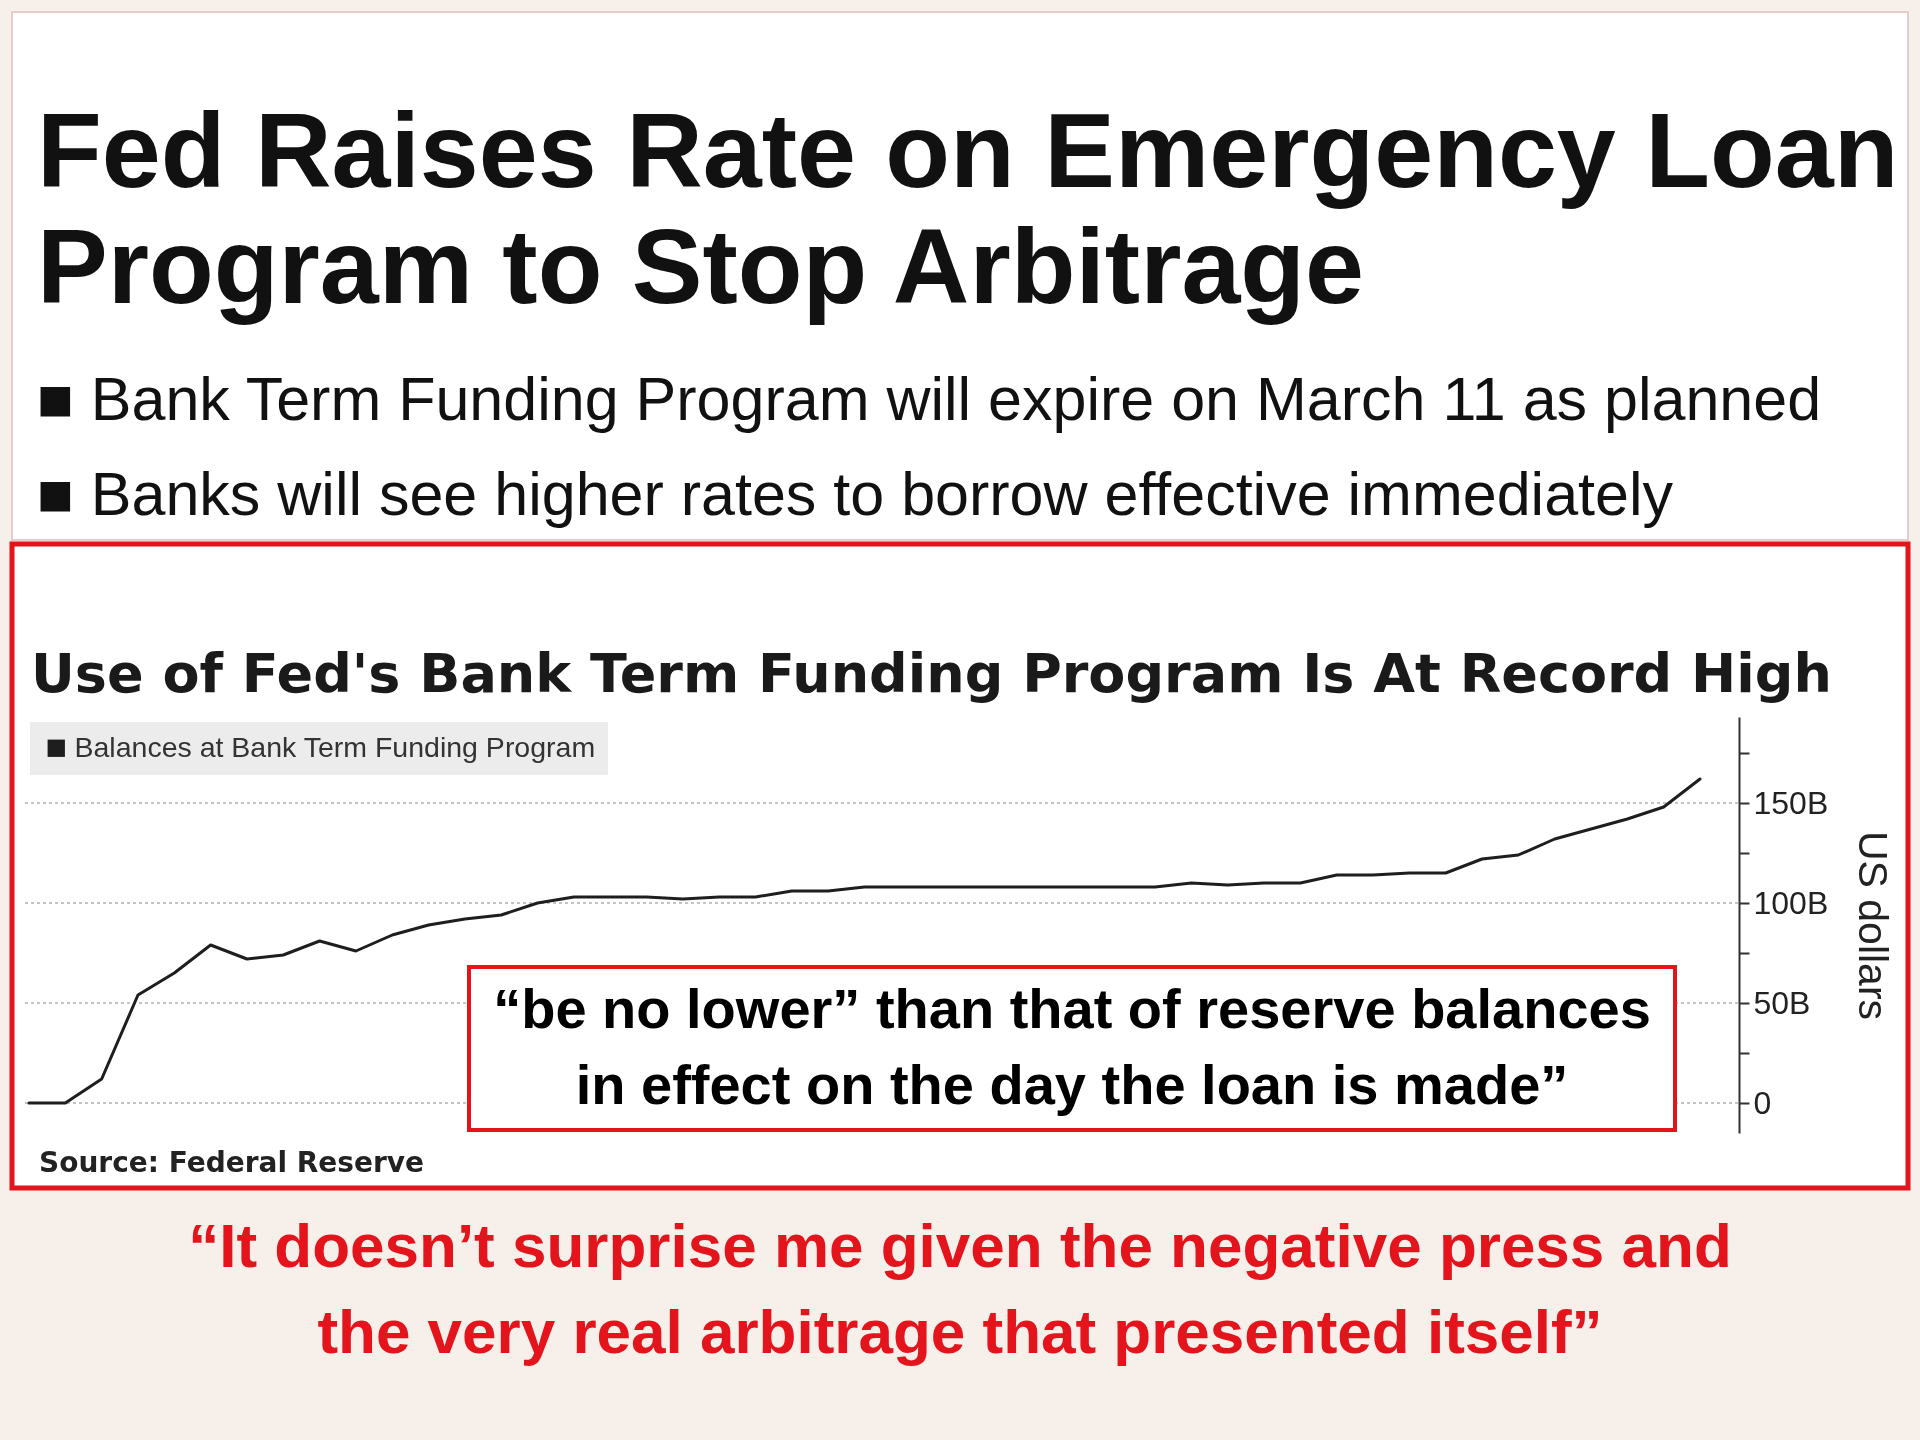  I want to click on y-tick-label: 50B, so click(1782, 1002).